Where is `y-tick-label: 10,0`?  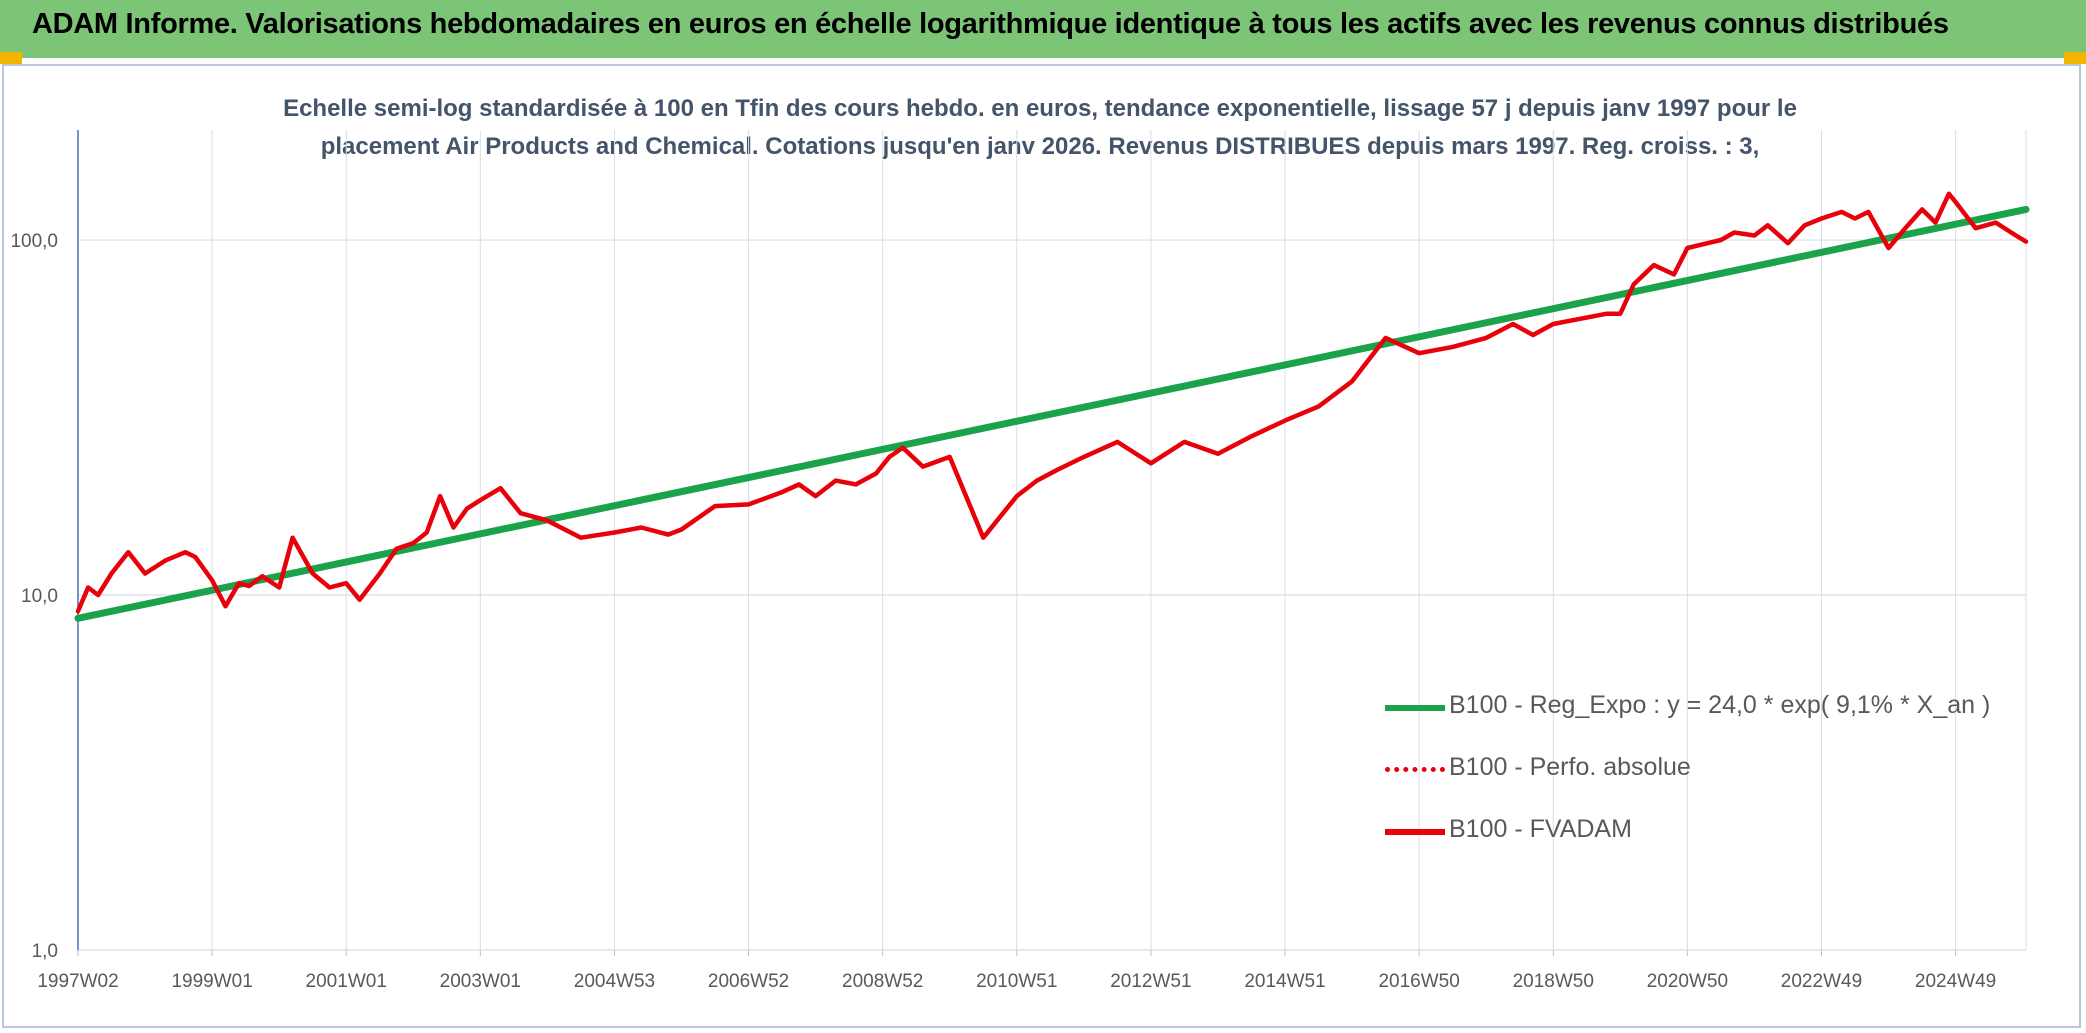
y-tick-label: 10,0 is located at coordinates (39, 596).